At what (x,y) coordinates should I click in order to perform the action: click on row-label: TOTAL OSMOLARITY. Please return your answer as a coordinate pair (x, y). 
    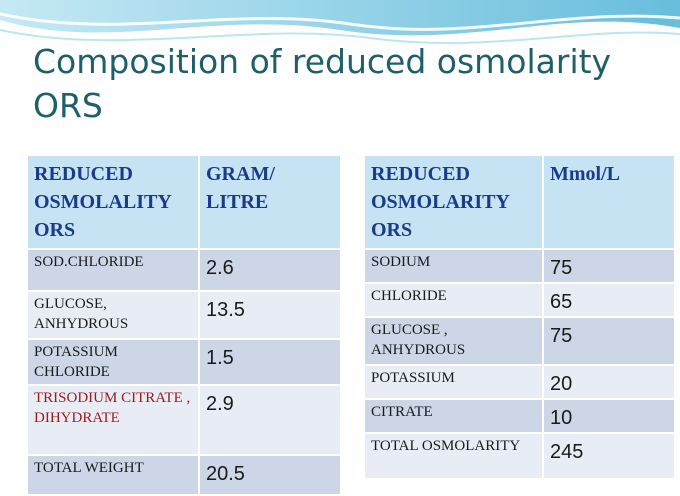
    Looking at the image, I should click on (453, 456).